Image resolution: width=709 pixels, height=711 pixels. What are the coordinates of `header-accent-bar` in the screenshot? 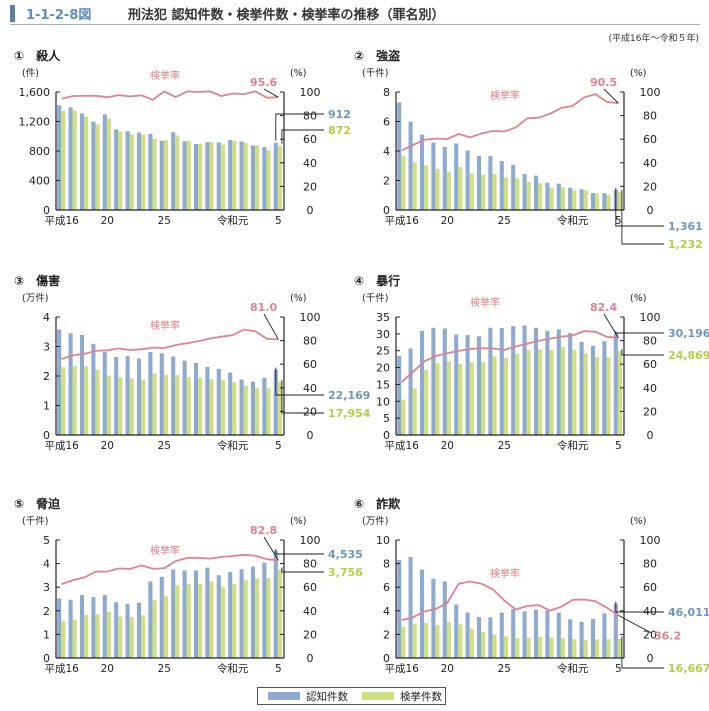 It's located at (12, 13).